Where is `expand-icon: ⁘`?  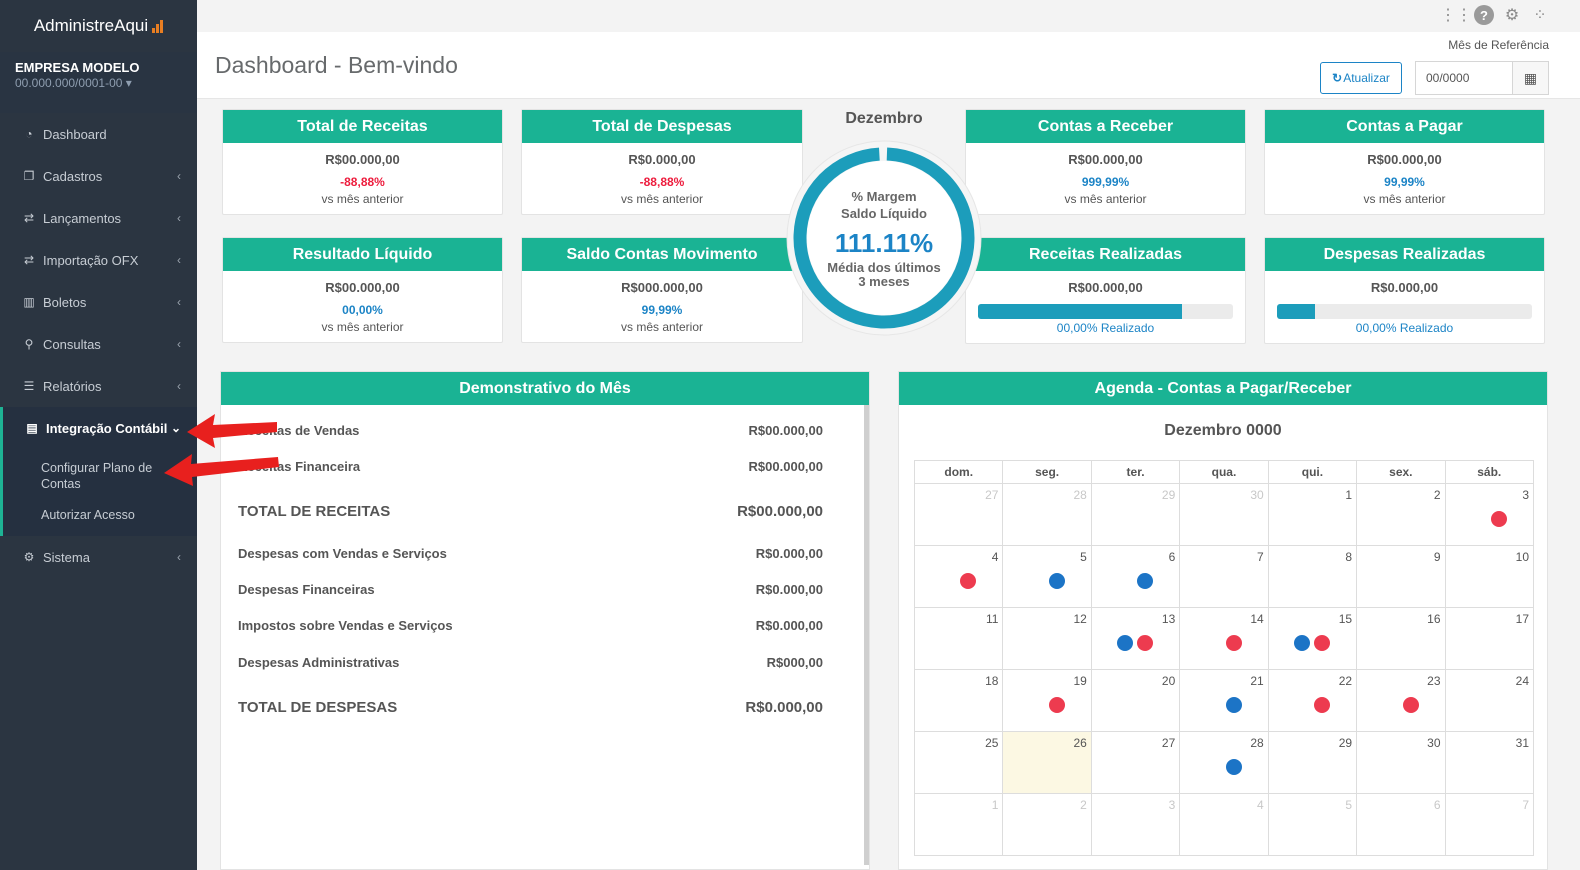
expand-icon: ⁘ is located at coordinates (1540, 15).